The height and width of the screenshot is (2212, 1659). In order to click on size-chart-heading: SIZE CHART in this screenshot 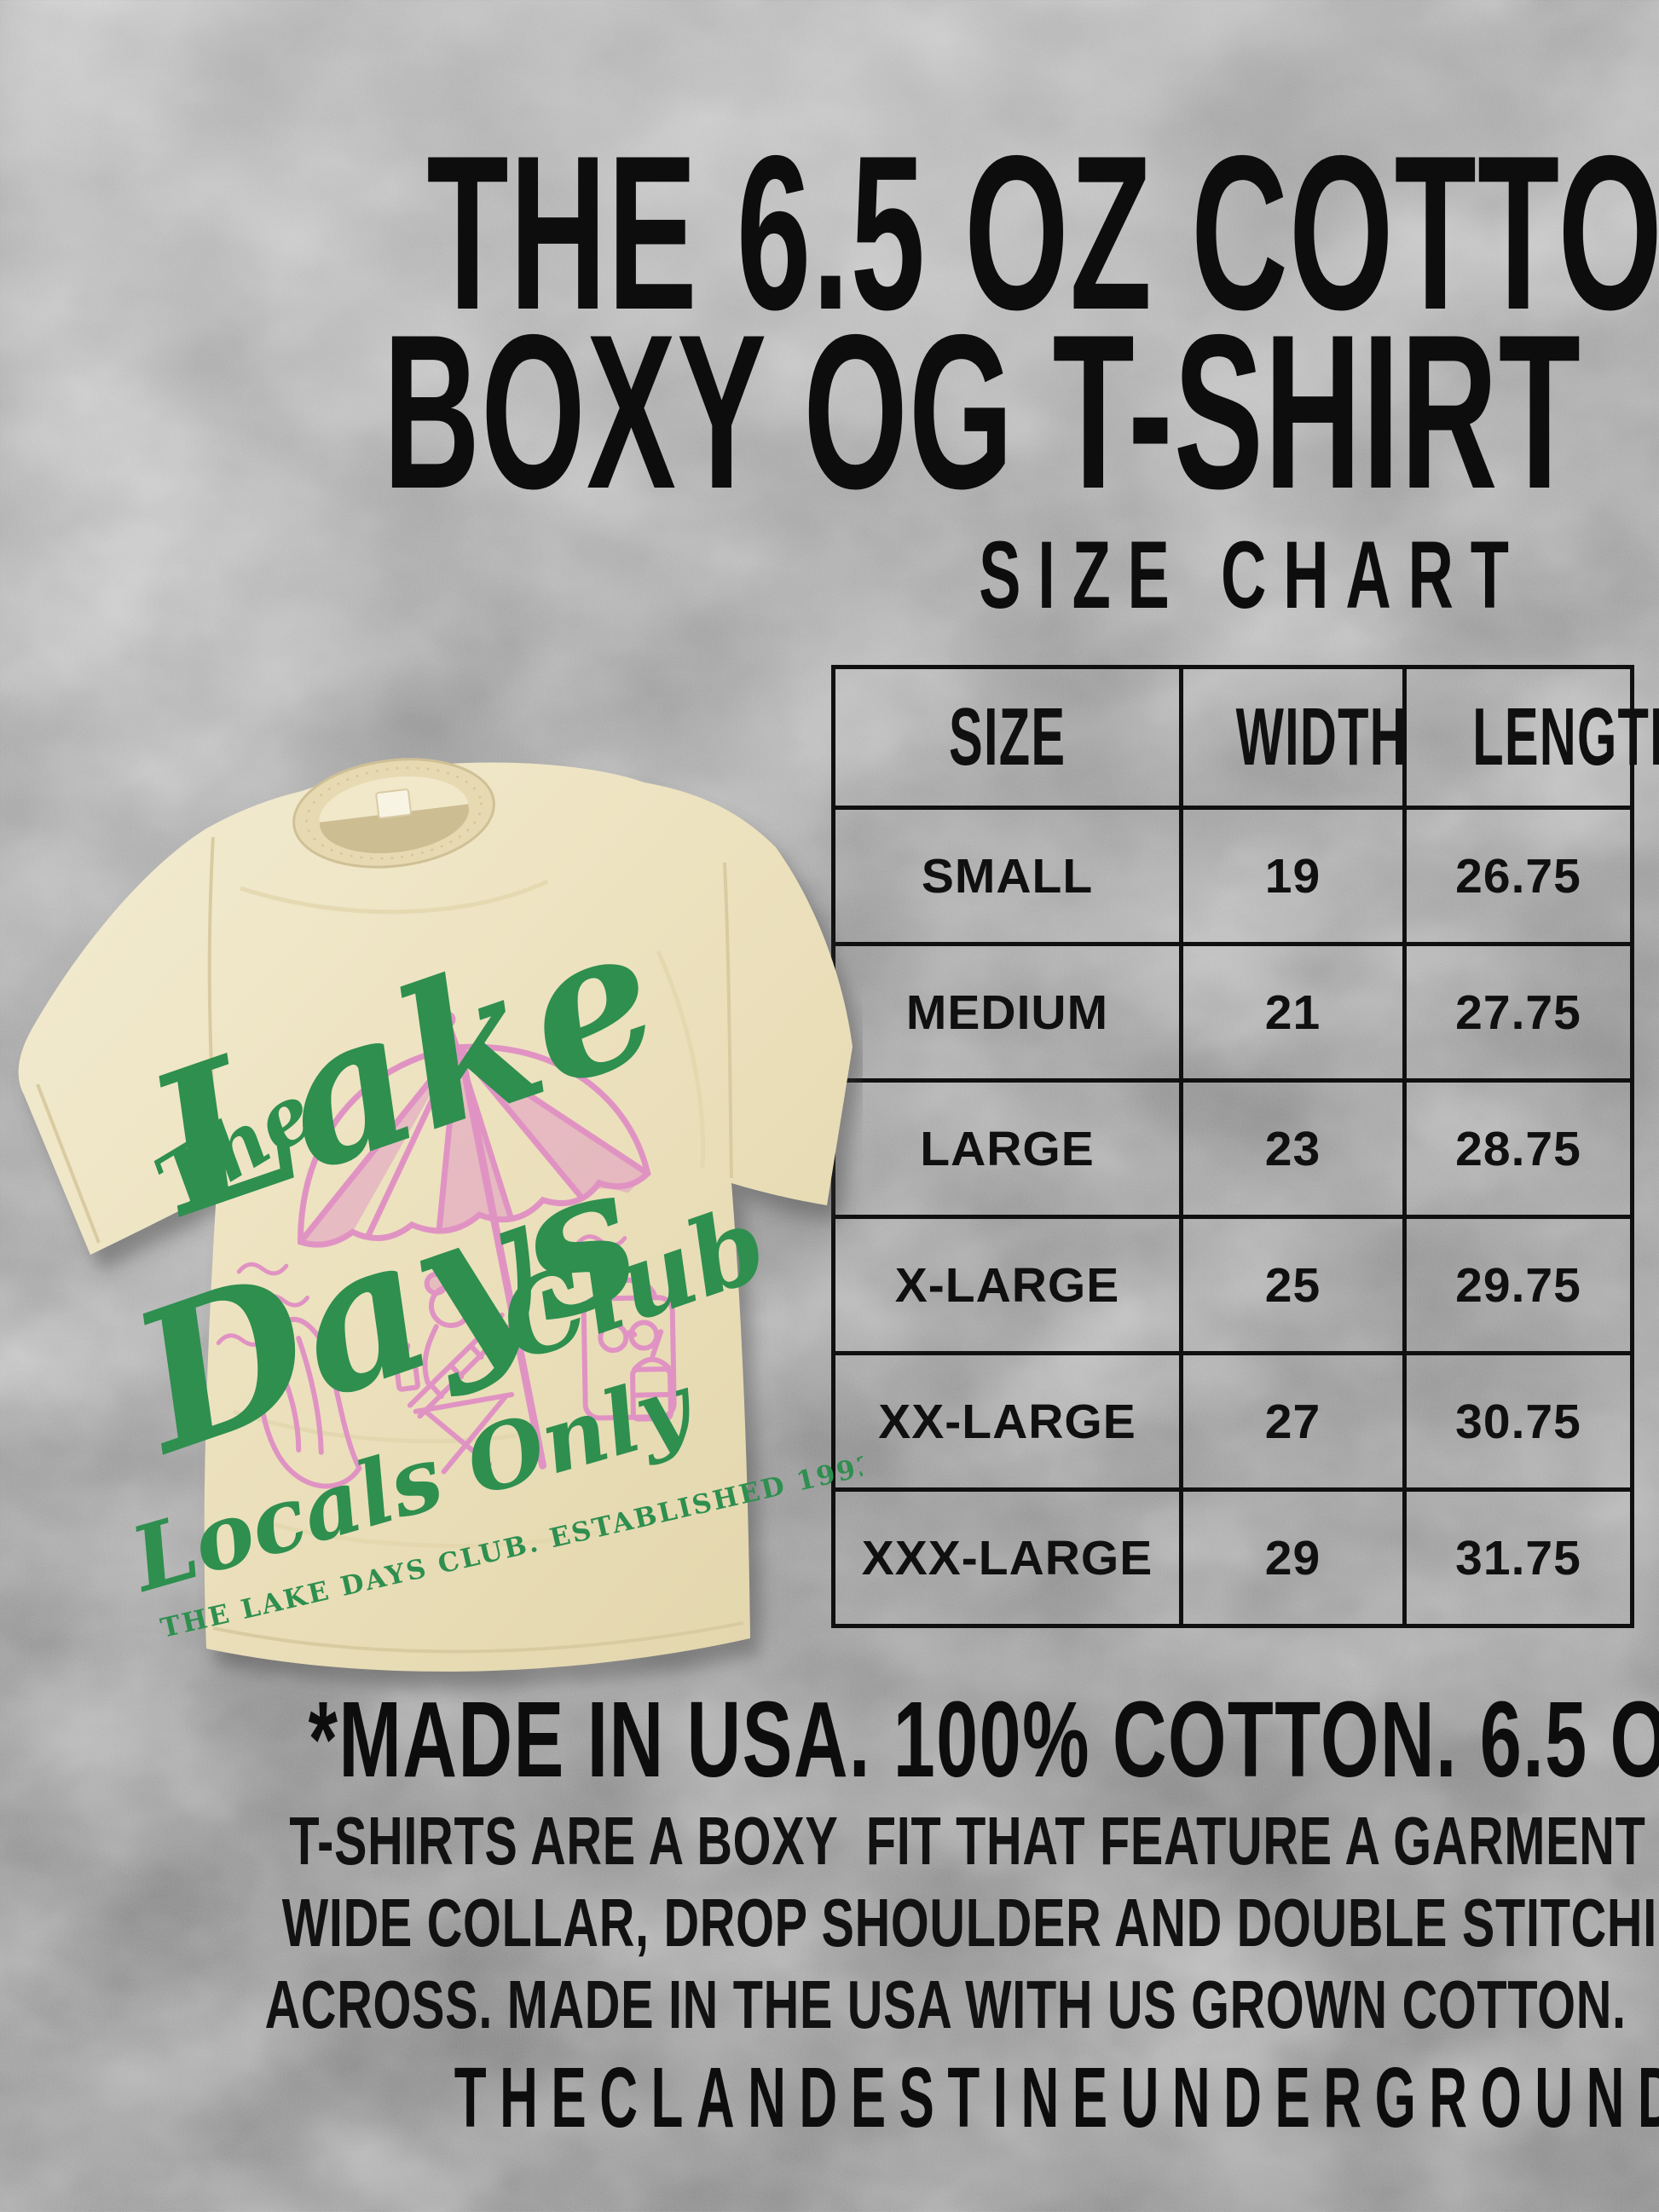, I will do `click(1253, 575)`.